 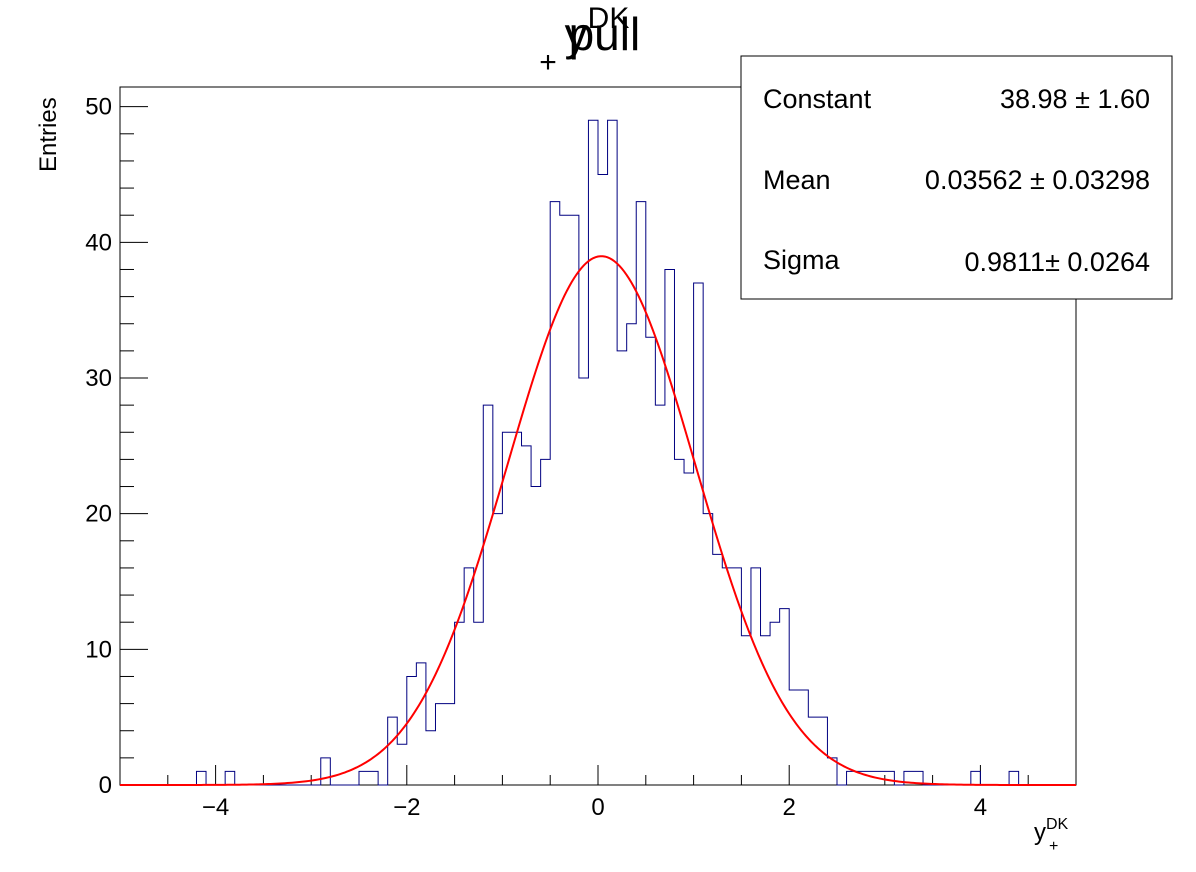 What do you see at coordinates (980, 807) in the screenshot?
I see `x-tick-label: 4` at bounding box center [980, 807].